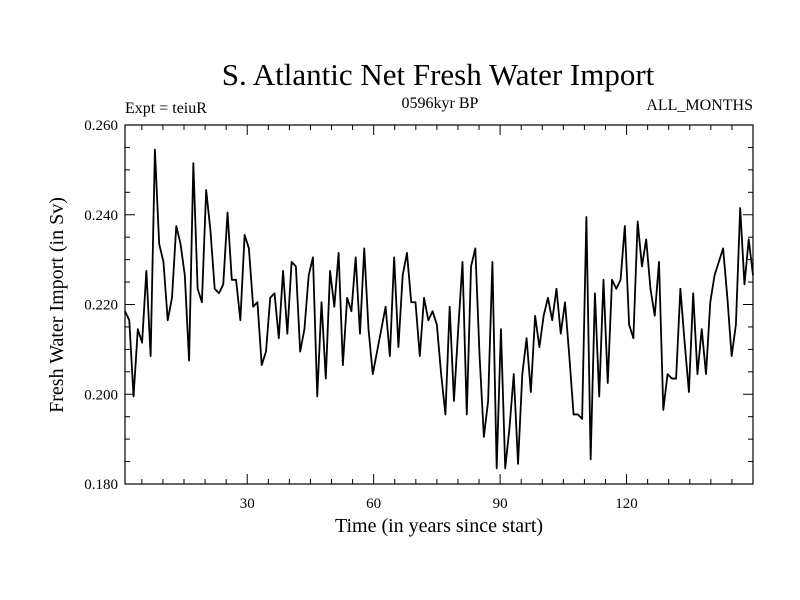 This screenshot has height=600, width=800. What do you see at coordinates (699, 105) in the screenshot?
I see `months-label: ALL_MONTHS` at bounding box center [699, 105].